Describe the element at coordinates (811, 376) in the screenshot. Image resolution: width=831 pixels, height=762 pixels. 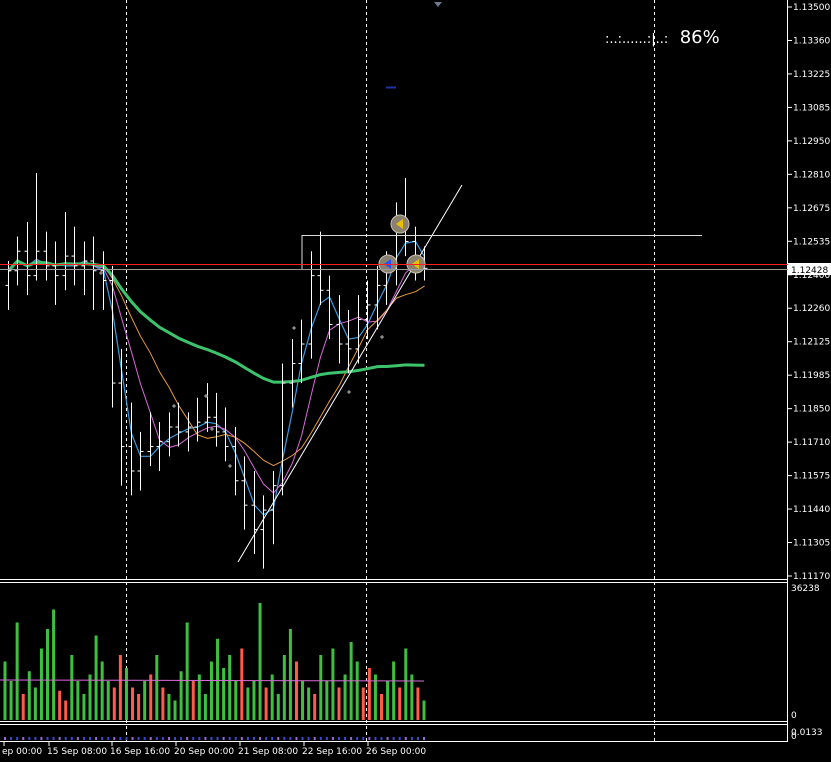
I see `price-tick-label: 1.11985` at that location.